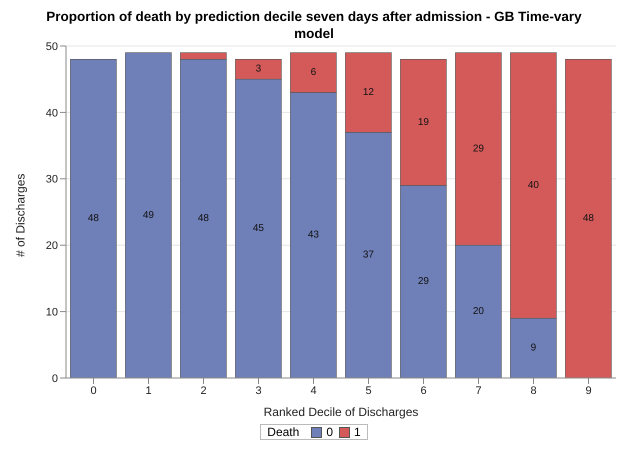 This screenshot has height=470, width=628. Describe the element at coordinates (368, 255) in the screenshot. I see `data-label: 37` at that location.